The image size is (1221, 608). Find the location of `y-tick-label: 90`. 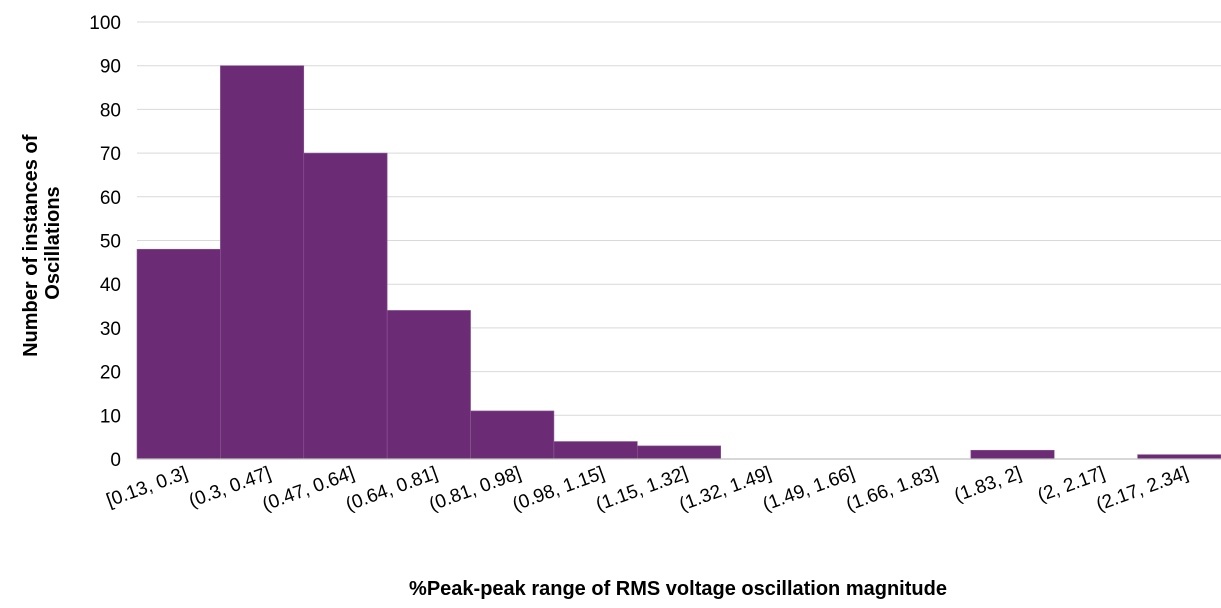

y-tick-label: 90 is located at coordinates (110, 67).